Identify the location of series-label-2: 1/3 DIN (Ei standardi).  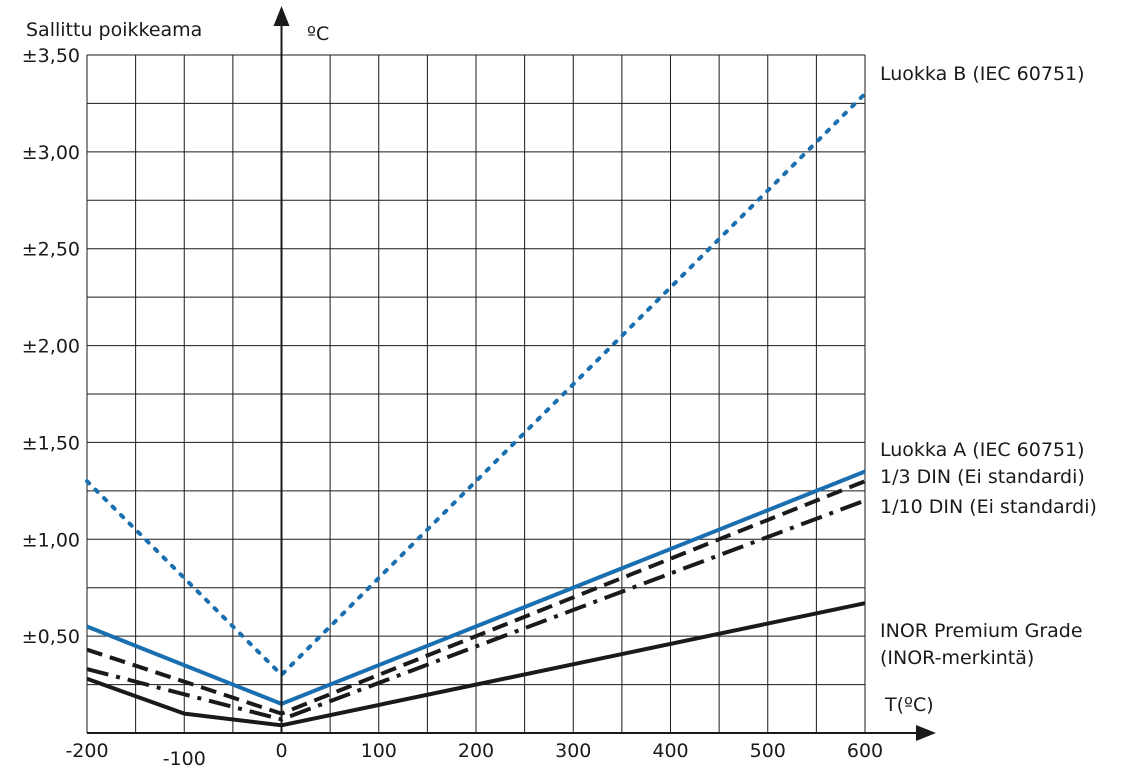
(982, 477).